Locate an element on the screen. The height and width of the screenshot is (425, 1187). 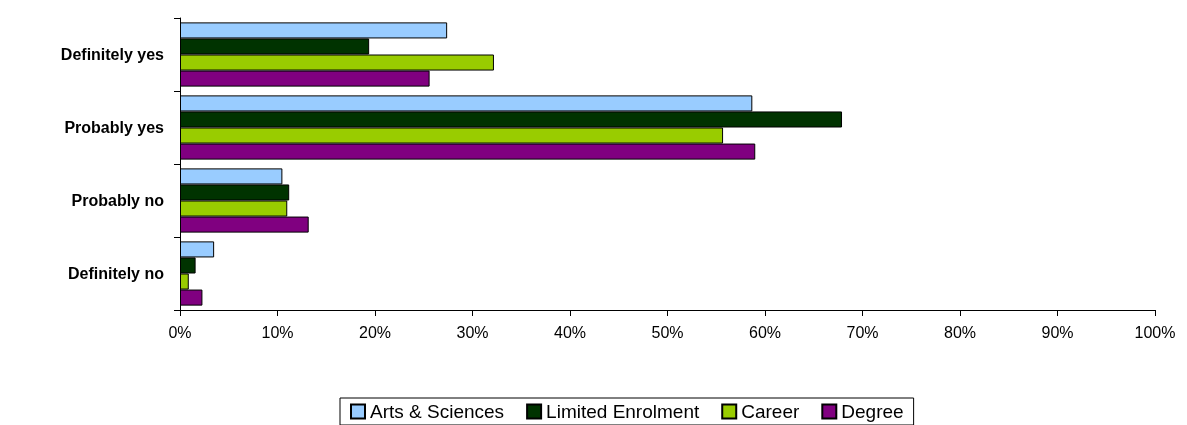
legend-label: Limited Enrolment is located at coordinates (623, 411).